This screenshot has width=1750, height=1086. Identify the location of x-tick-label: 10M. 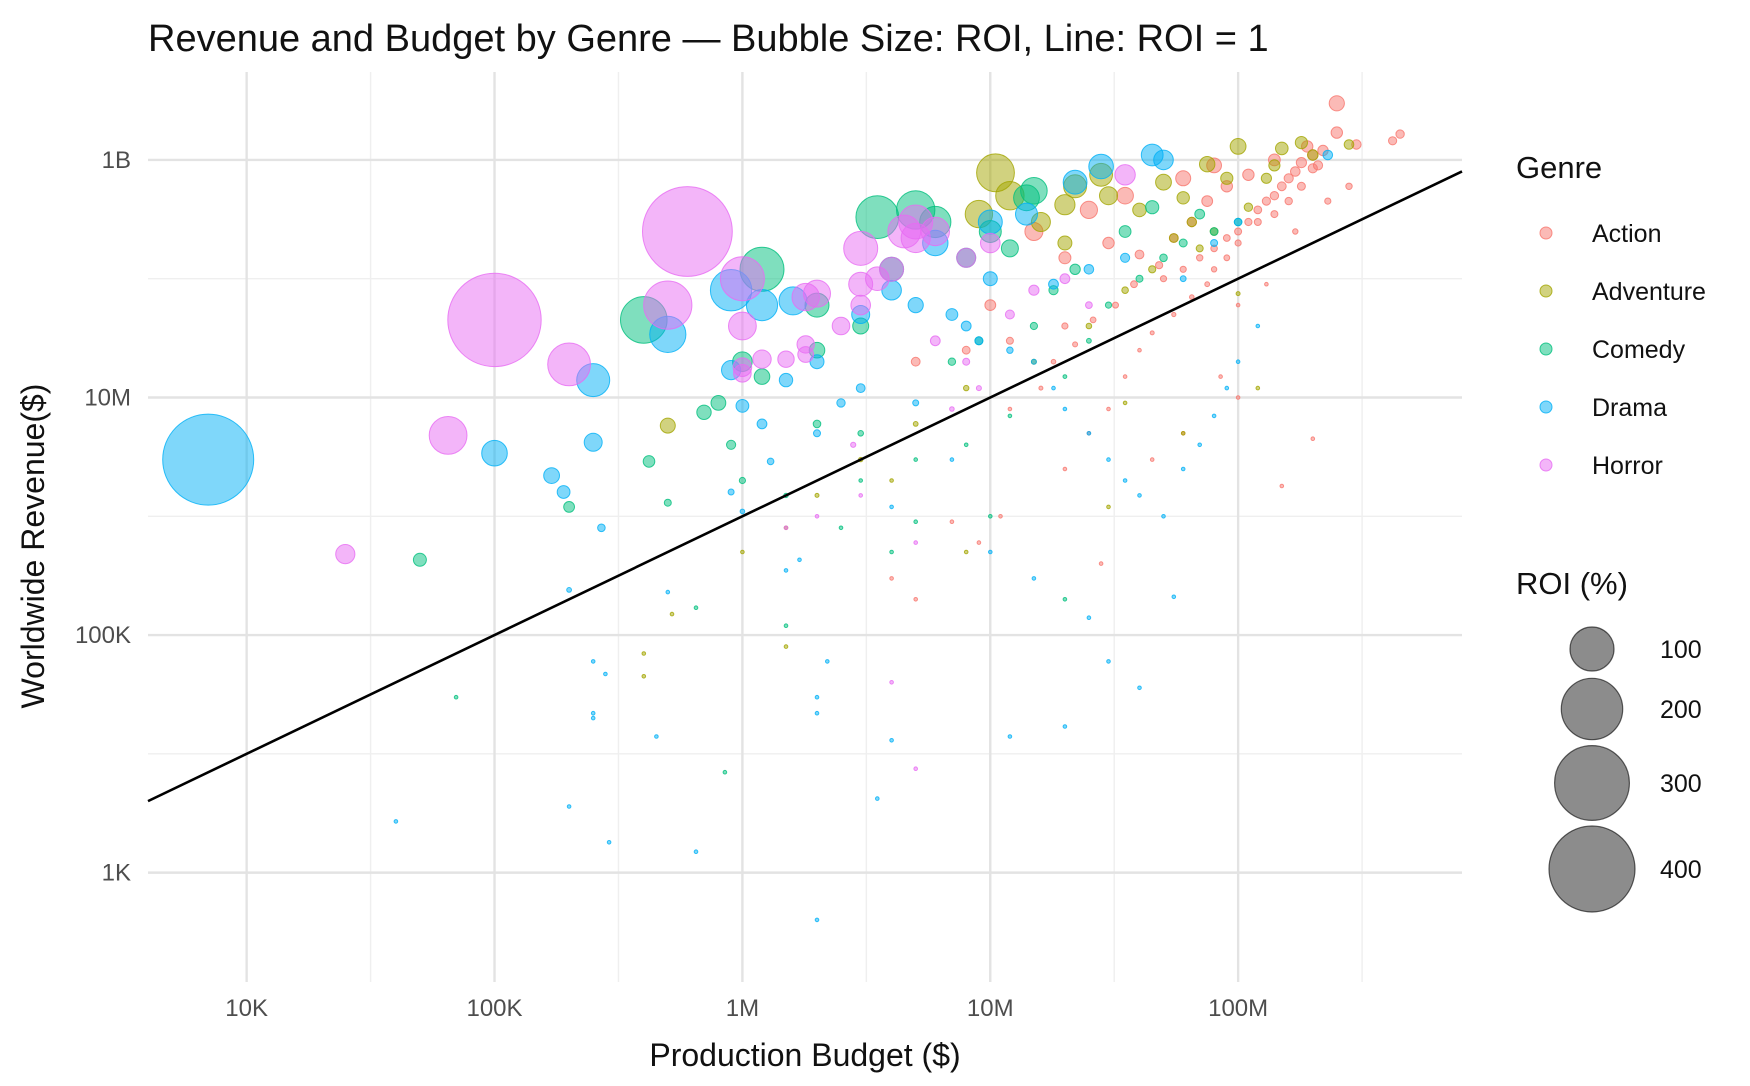
(990, 1008).